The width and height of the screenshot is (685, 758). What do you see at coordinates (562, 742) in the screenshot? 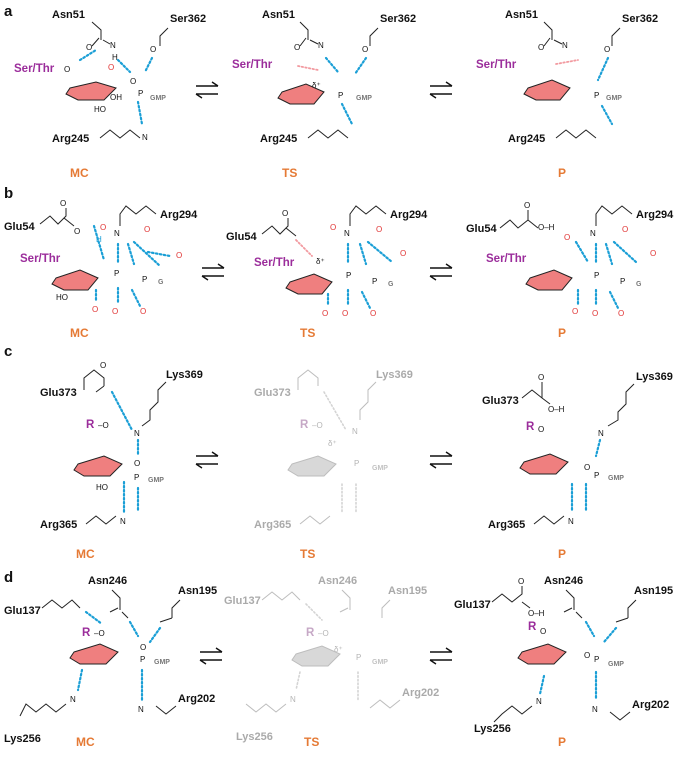
I see `state-label-p-d: P` at bounding box center [562, 742].